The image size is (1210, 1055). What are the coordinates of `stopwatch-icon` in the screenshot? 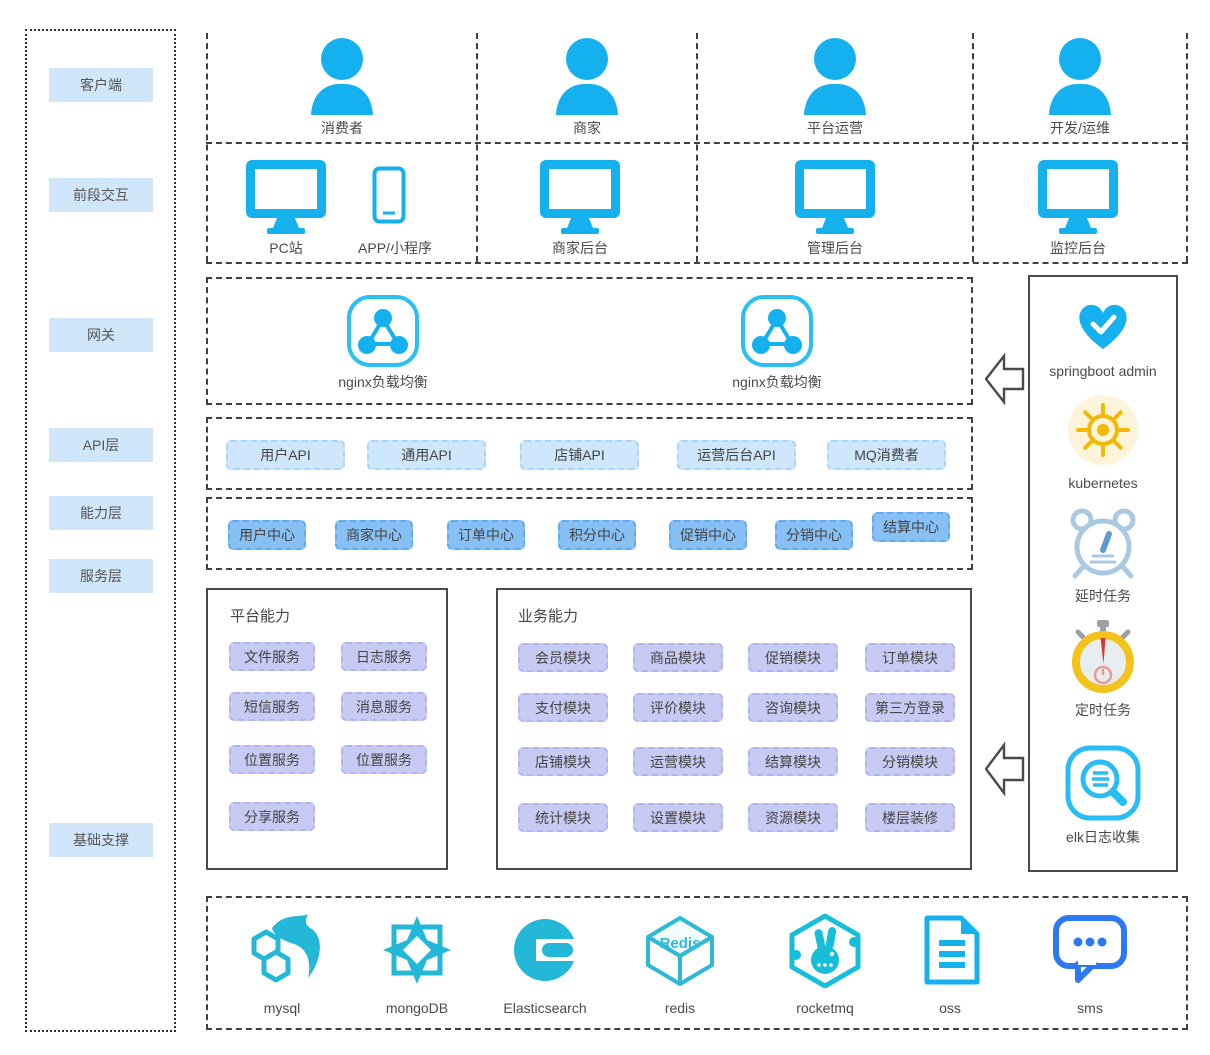 It's located at (1103, 656).